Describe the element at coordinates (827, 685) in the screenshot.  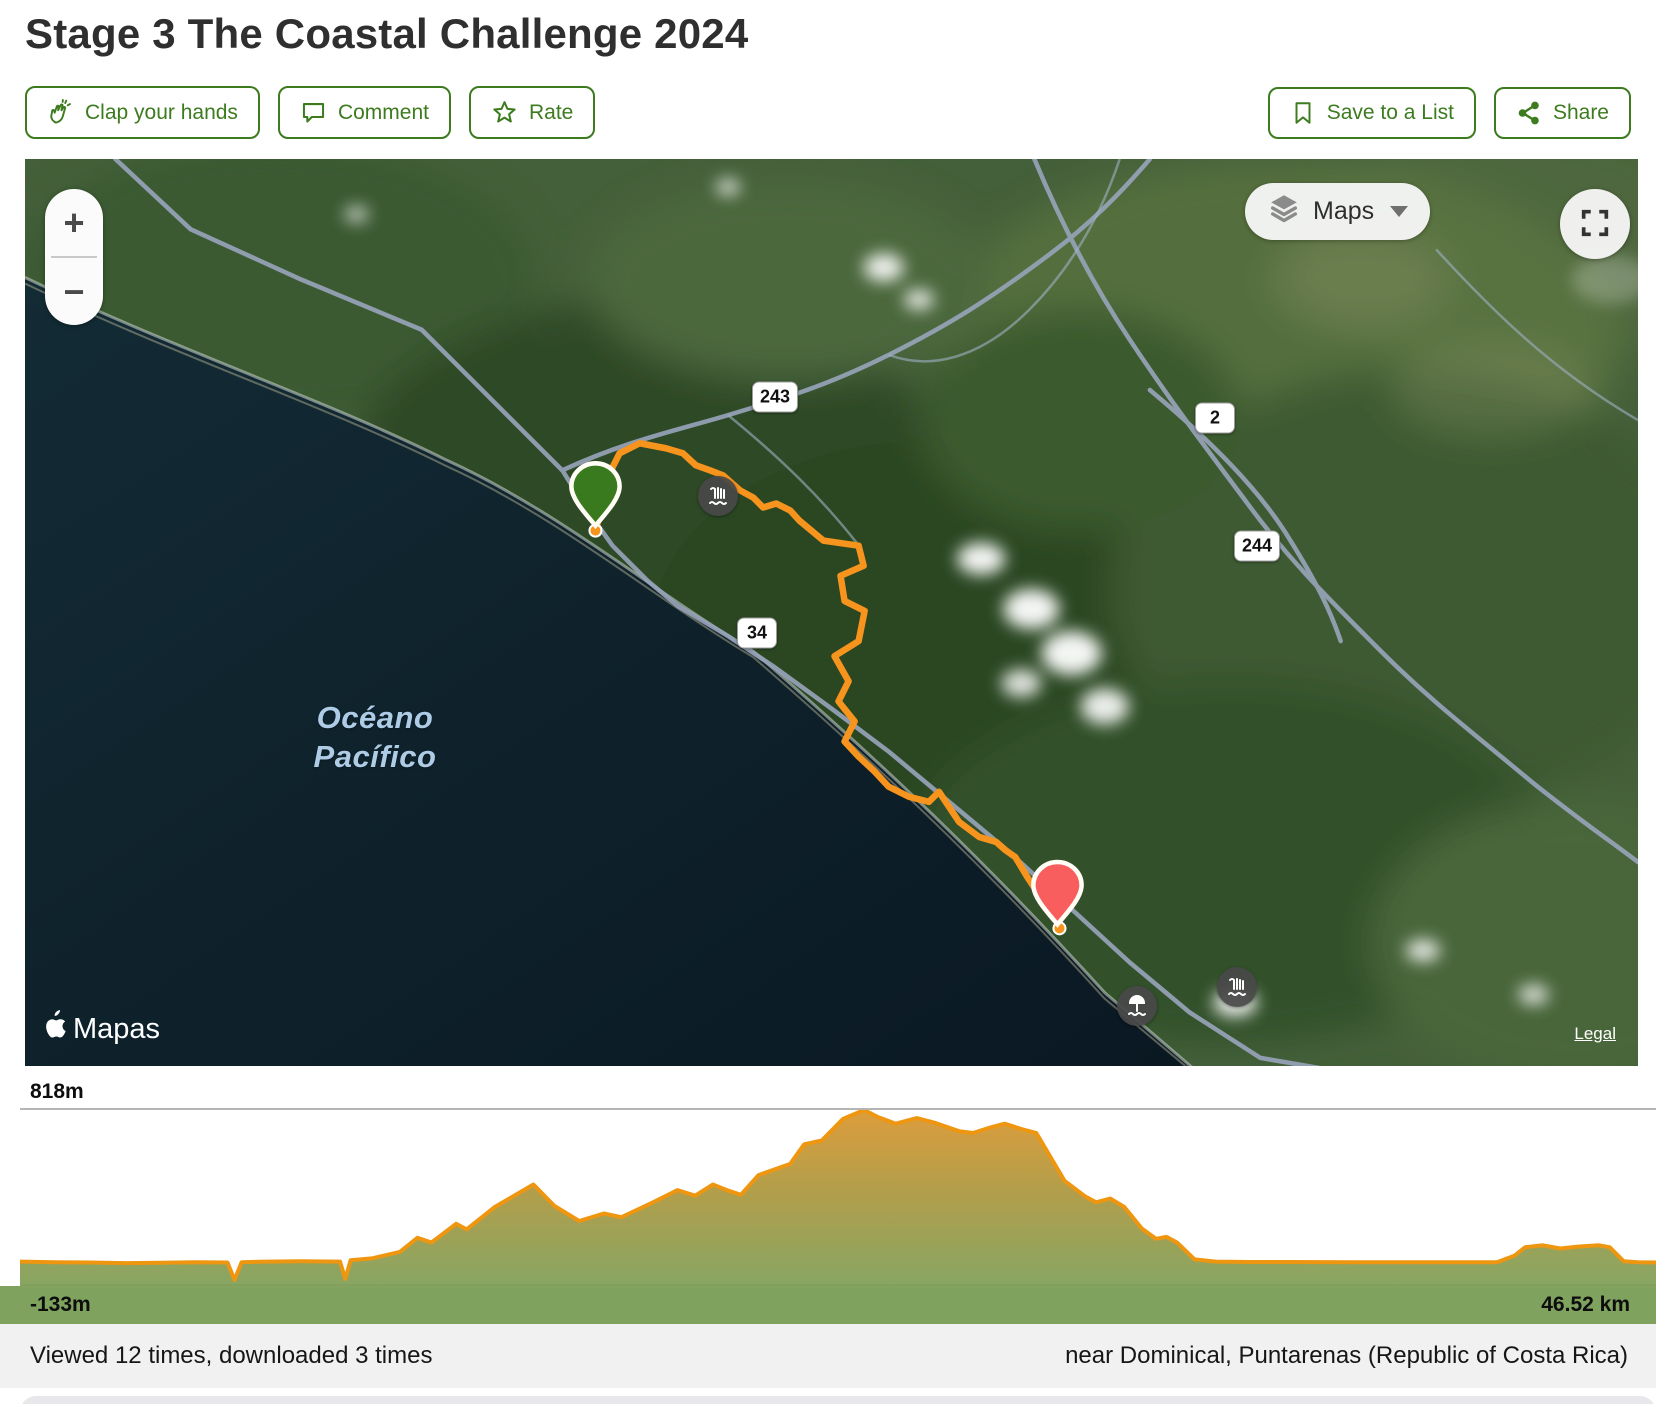
I see `route-track` at that location.